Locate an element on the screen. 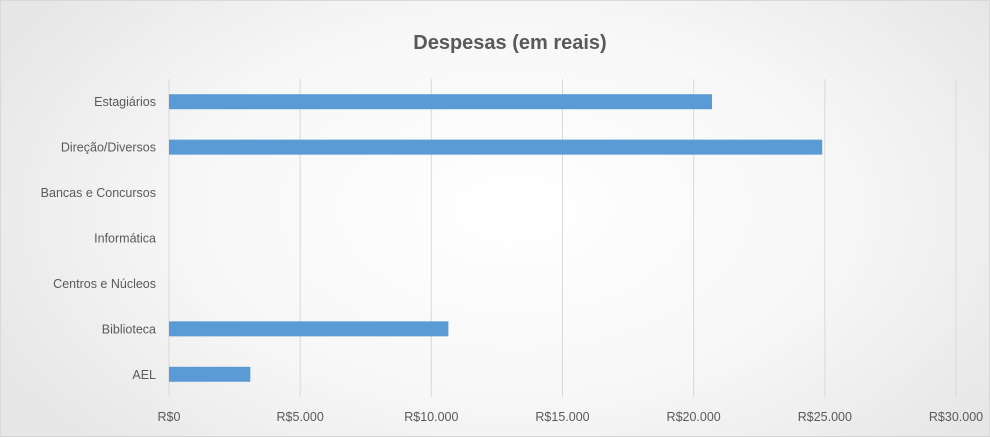 The width and height of the screenshot is (990, 438). category-label: Bancas e Concursos is located at coordinates (98, 193).